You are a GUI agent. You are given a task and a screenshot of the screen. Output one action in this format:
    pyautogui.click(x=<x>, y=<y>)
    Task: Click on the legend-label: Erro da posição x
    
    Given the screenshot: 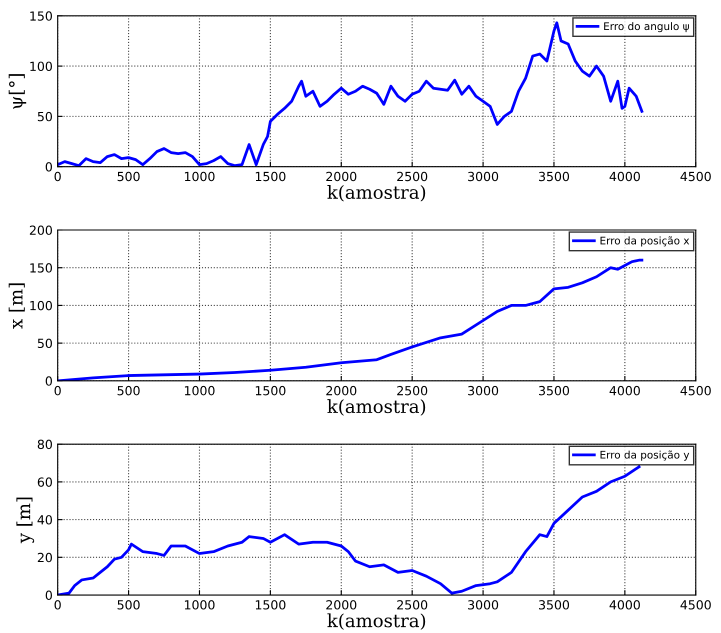 What is the action you would take?
    pyautogui.click(x=645, y=241)
    